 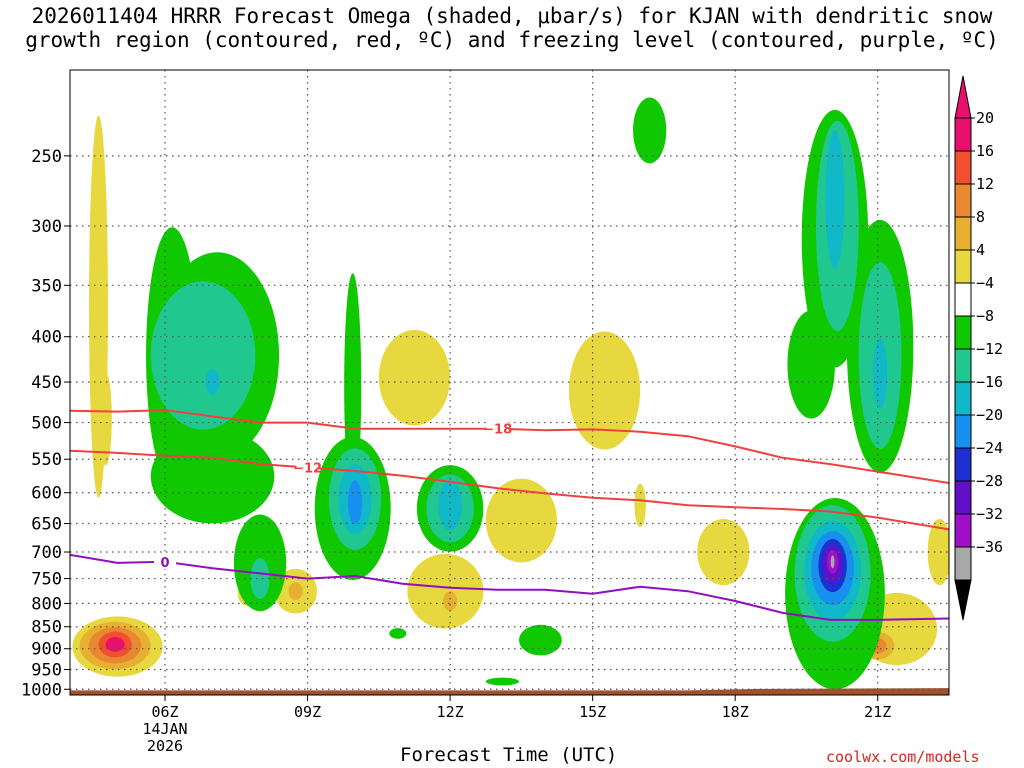 I want to click on xtick-label-09Z: 09Z, so click(x=307, y=712).